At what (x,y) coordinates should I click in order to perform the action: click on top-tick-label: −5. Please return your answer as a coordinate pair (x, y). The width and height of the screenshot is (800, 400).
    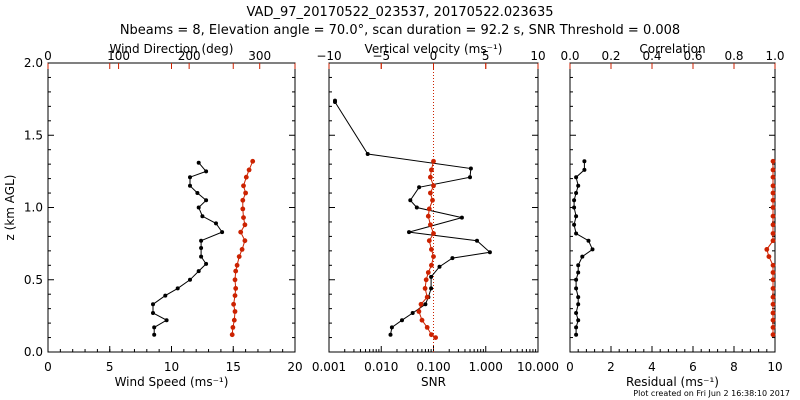
    Looking at the image, I should click on (381, 56).